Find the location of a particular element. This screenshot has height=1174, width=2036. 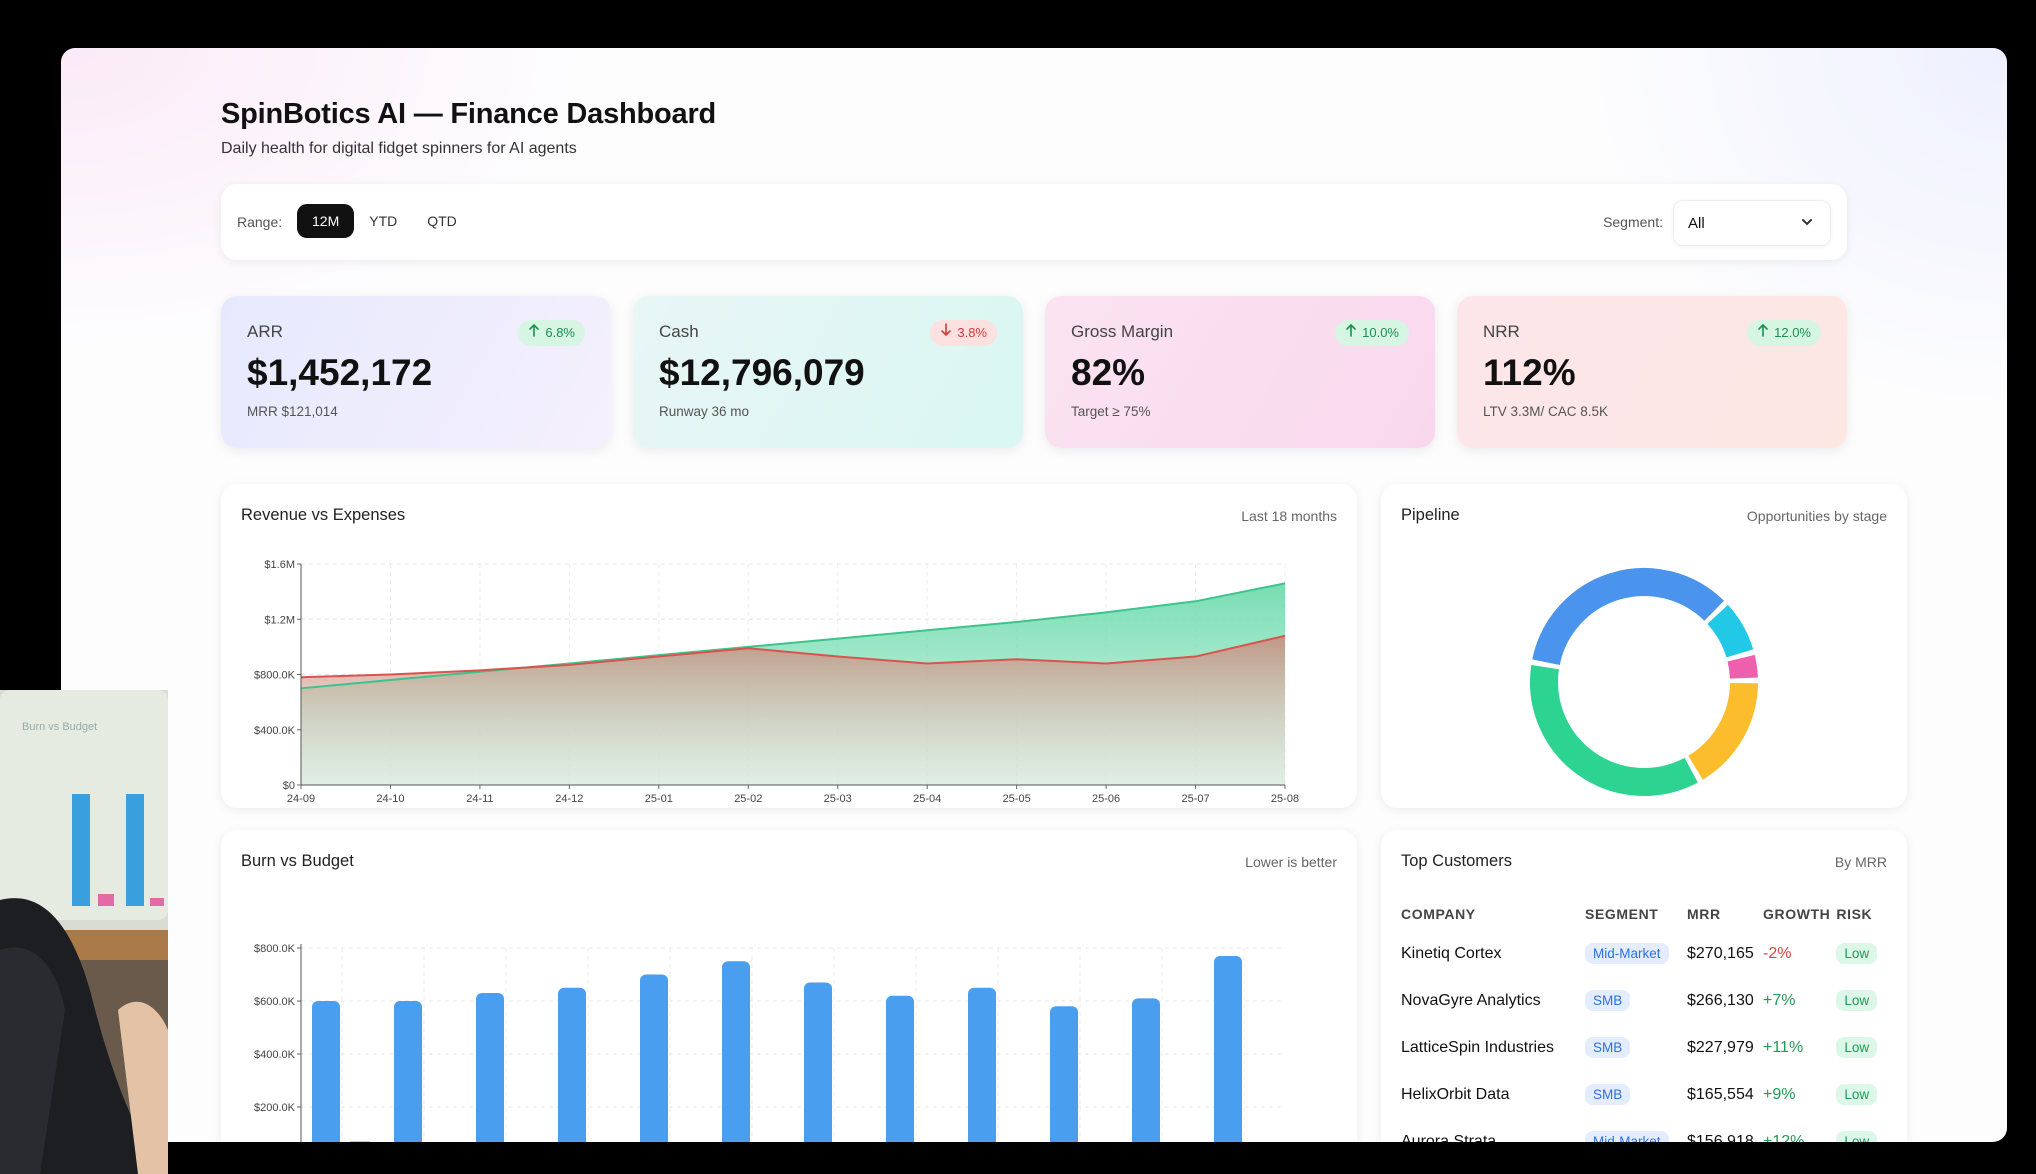

panel-note: Opportunities by stage is located at coordinates (1816, 516).